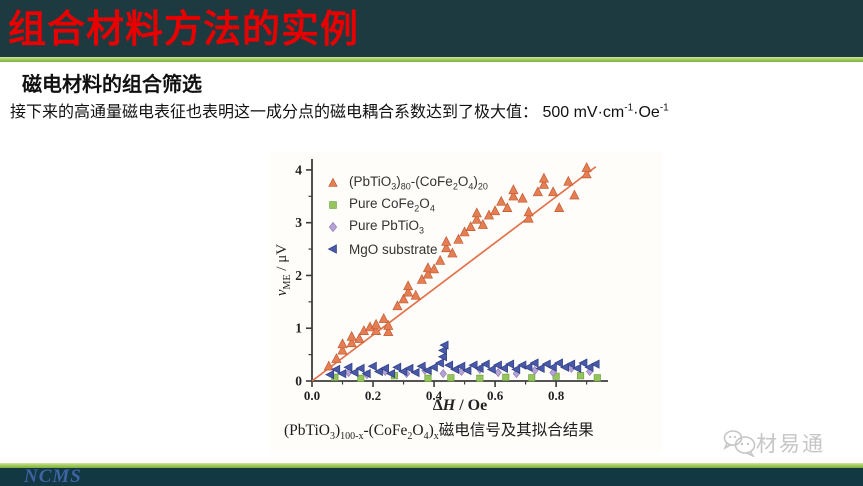 The image size is (863, 486). Describe the element at coordinates (298, 169) in the screenshot. I see `y-tick-label: 4` at that location.